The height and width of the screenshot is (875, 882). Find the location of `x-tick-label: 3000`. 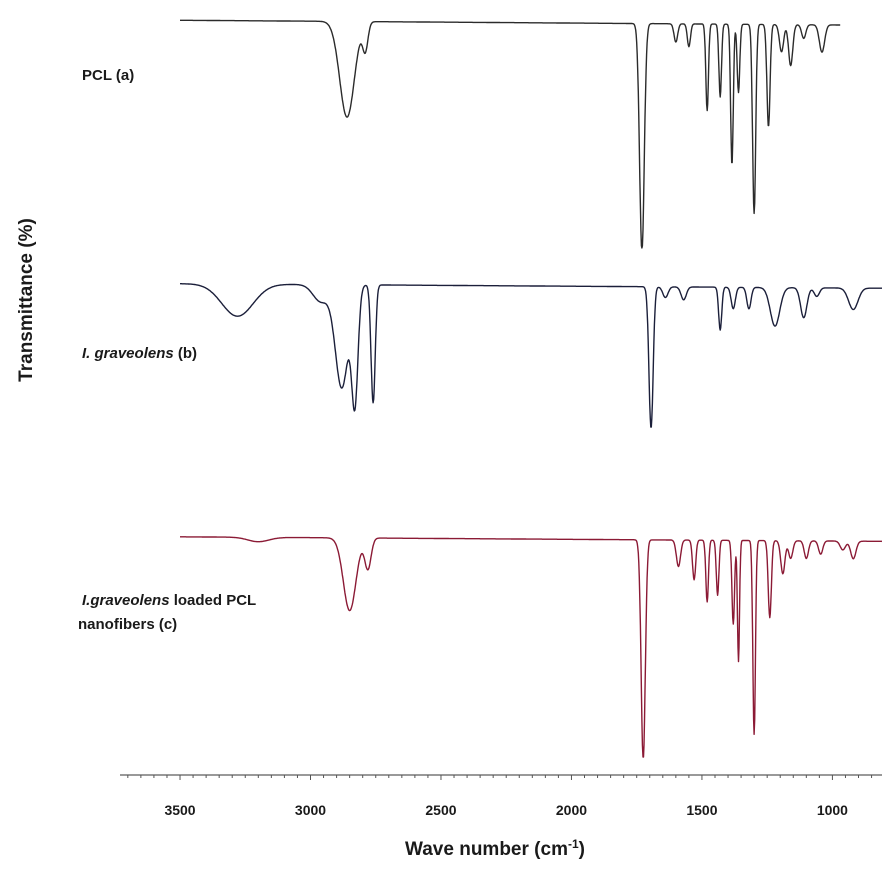

x-tick-label: 3000 is located at coordinates (310, 810).